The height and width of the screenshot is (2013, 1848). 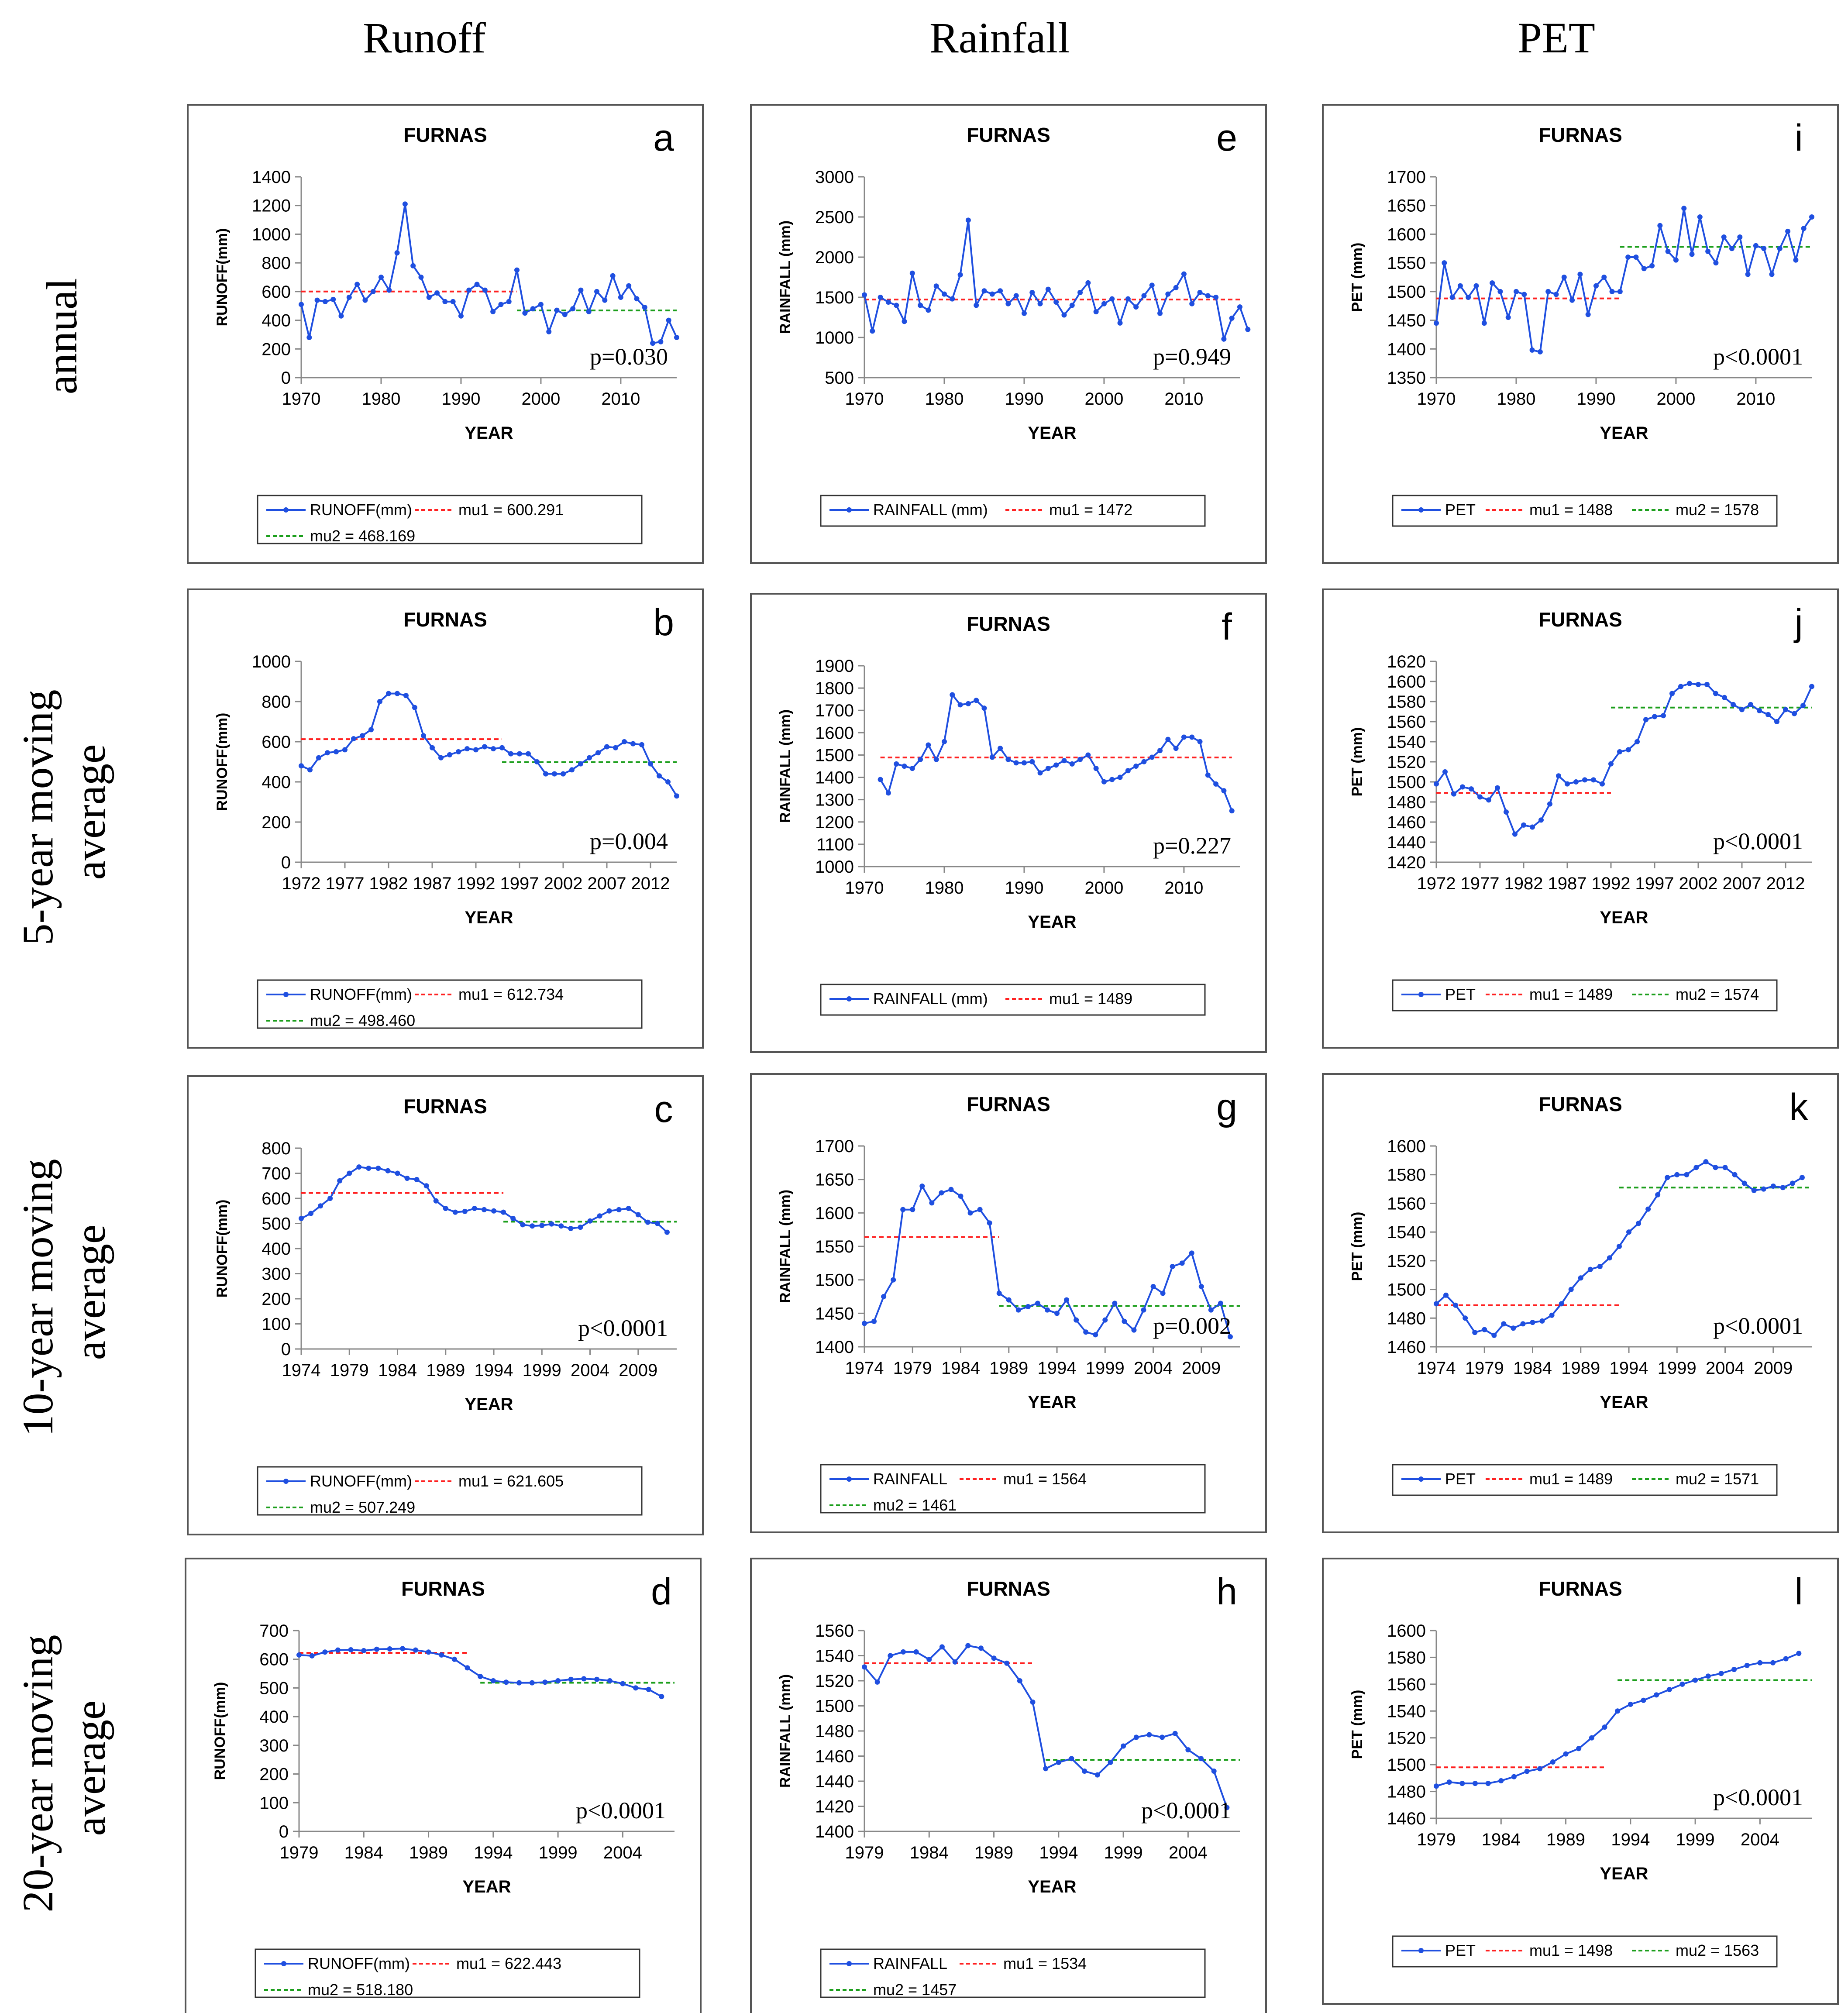 I want to click on y-tick-label: 1620, so click(x=1406, y=661).